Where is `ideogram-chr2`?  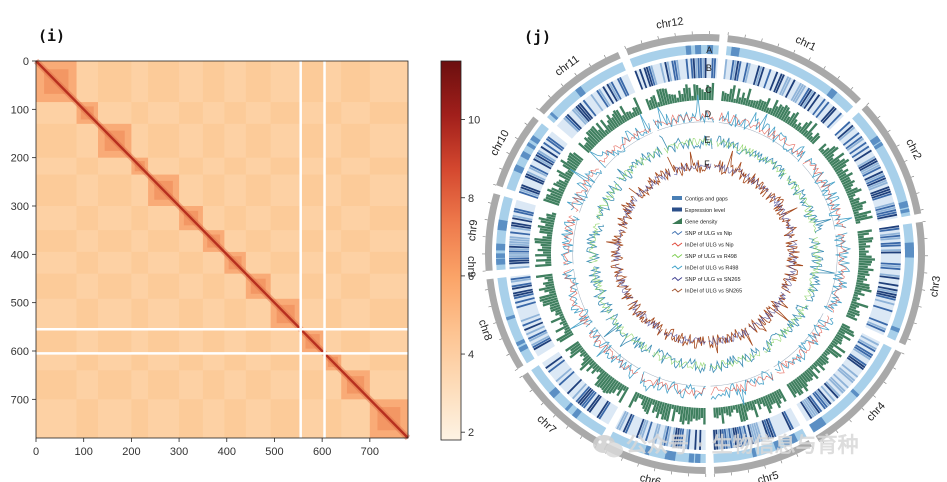 ideogram-chr2 is located at coordinates (891, 159).